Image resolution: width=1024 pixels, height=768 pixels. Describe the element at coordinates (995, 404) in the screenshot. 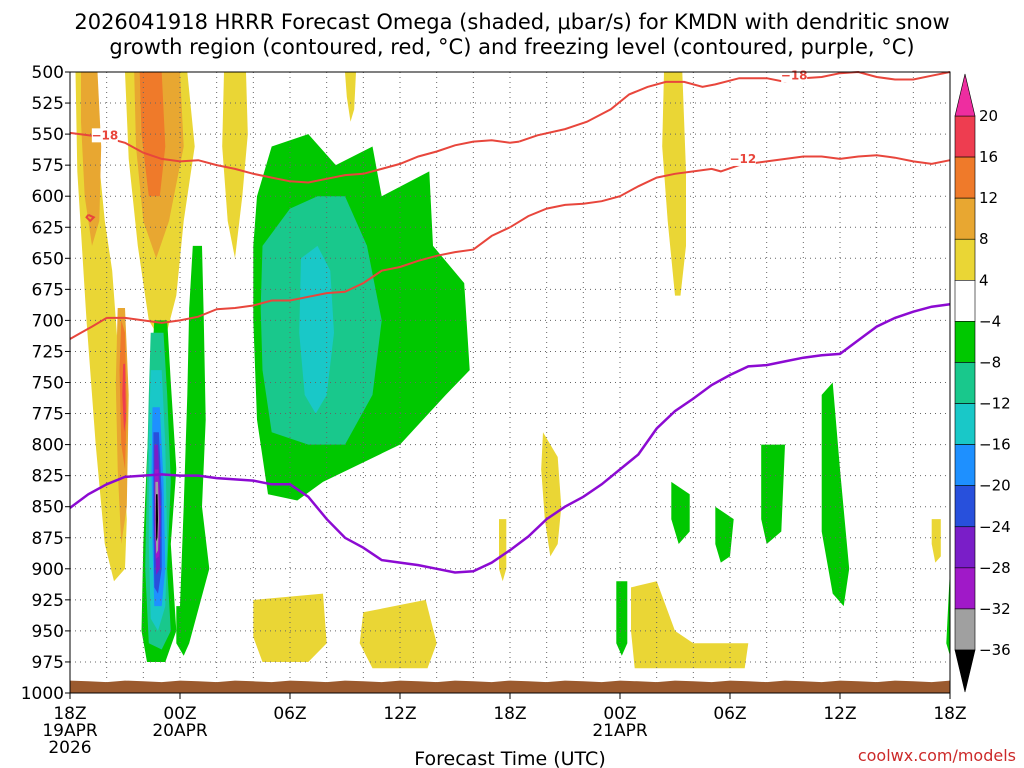

I see `colorbar-label--12: −12` at that location.